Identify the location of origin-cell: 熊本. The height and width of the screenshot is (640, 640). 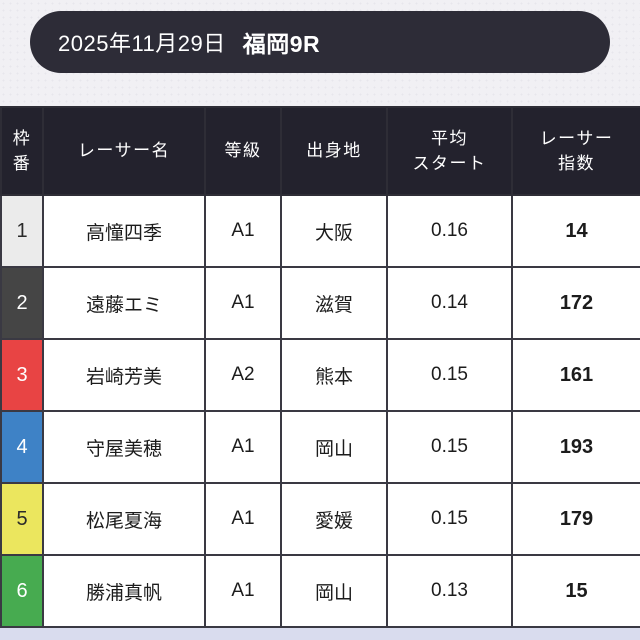
(334, 375).